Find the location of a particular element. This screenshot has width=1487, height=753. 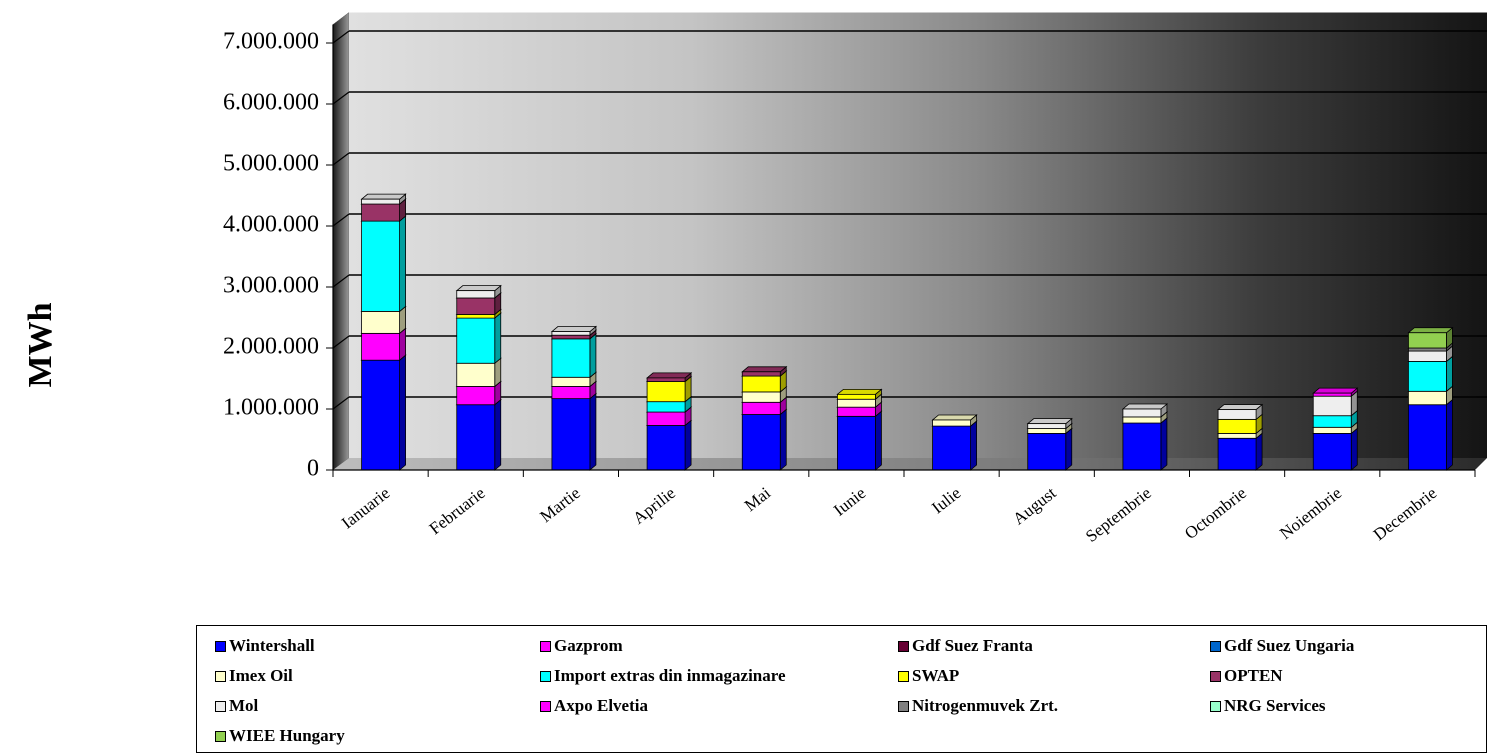

legend-item: Axpo Elvetia is located at coordinates (594, 706).